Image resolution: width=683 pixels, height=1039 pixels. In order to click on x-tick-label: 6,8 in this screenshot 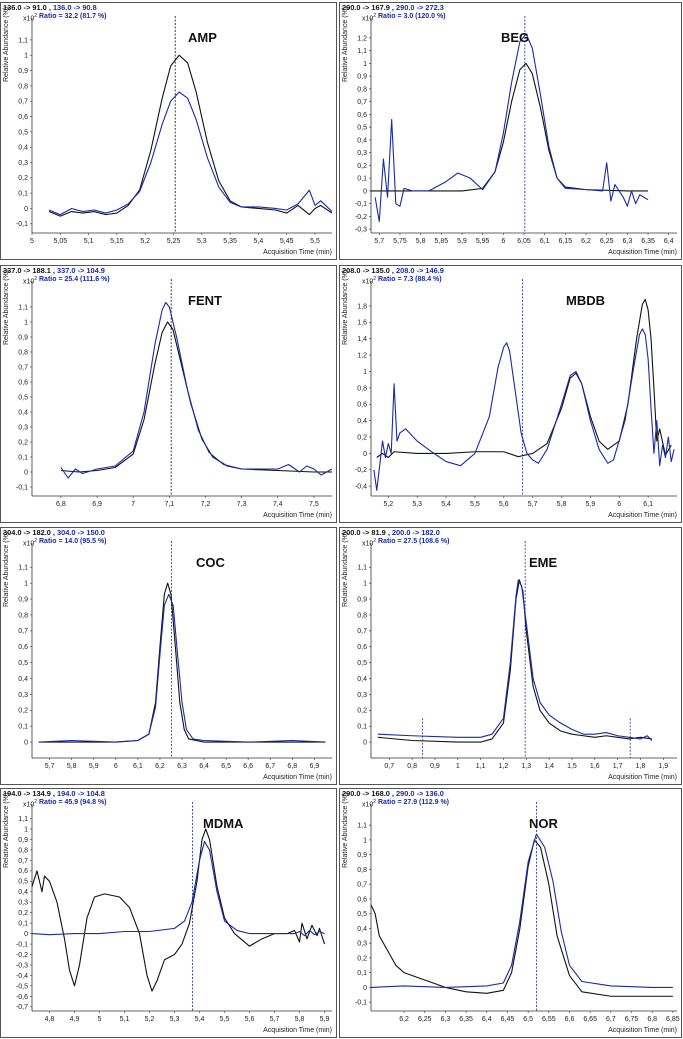, I will do `click(61, 504)`.